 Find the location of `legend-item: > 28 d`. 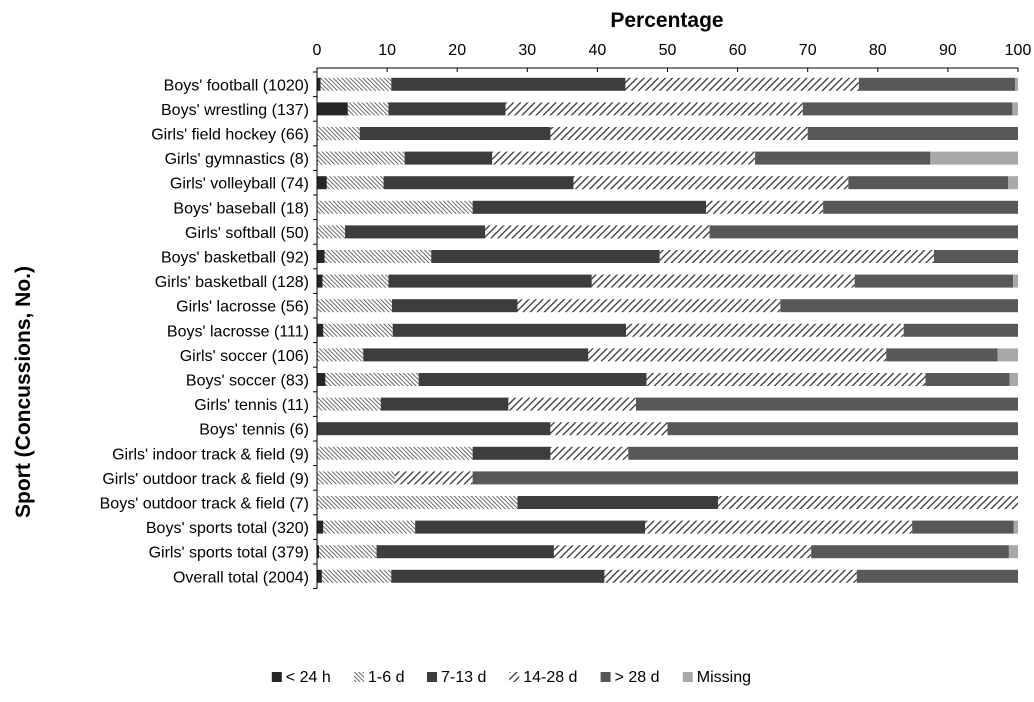

legend-item: > 28 d is located at coordinates (630, 677).